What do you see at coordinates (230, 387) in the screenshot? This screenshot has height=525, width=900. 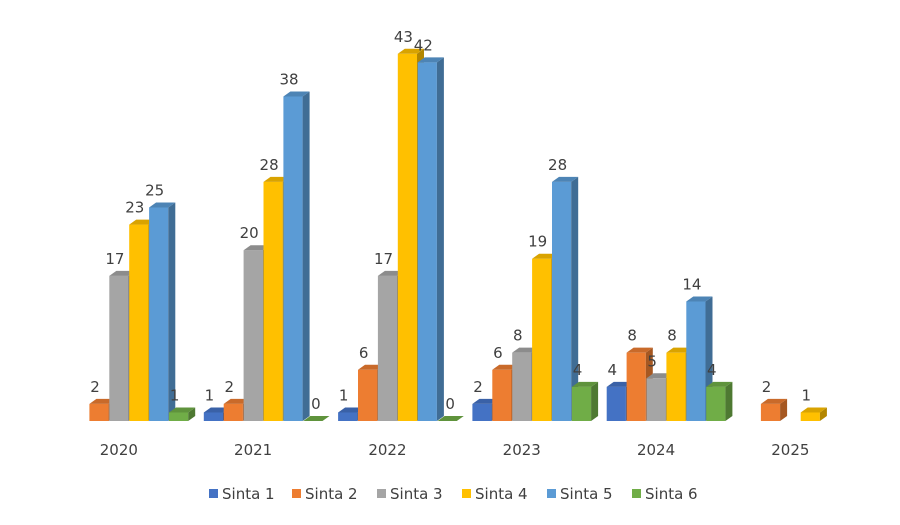 I see `data-label-sinta-2-2021: 2` at bounding box center [230, 387].